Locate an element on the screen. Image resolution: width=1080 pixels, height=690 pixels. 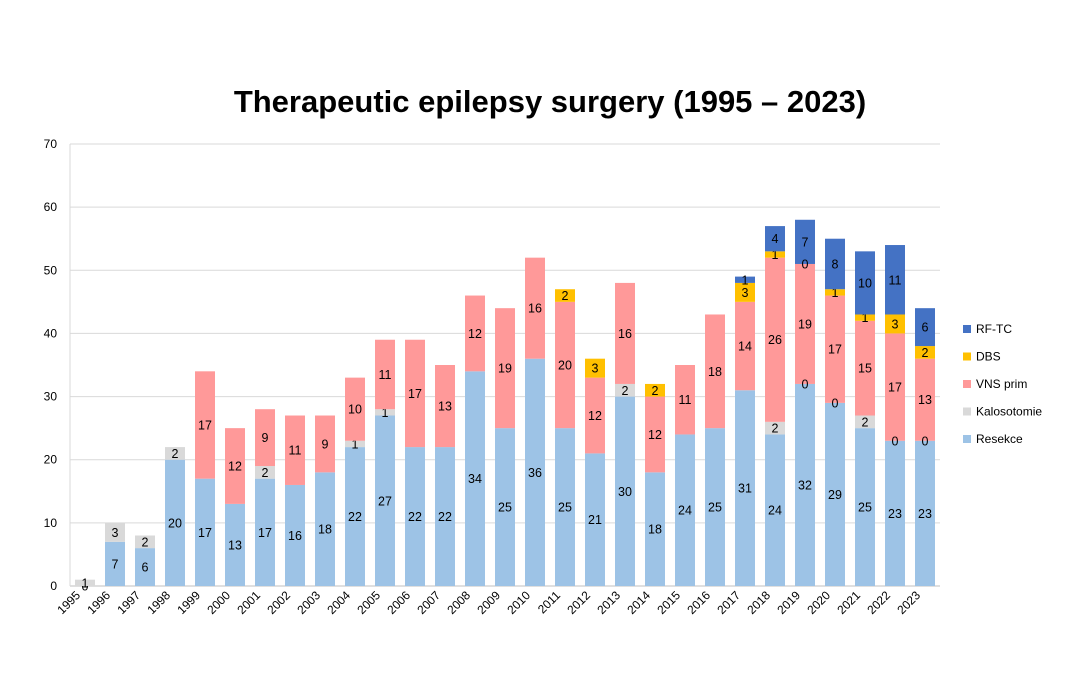
data-label: 16 is located at coordinates (625, 334).